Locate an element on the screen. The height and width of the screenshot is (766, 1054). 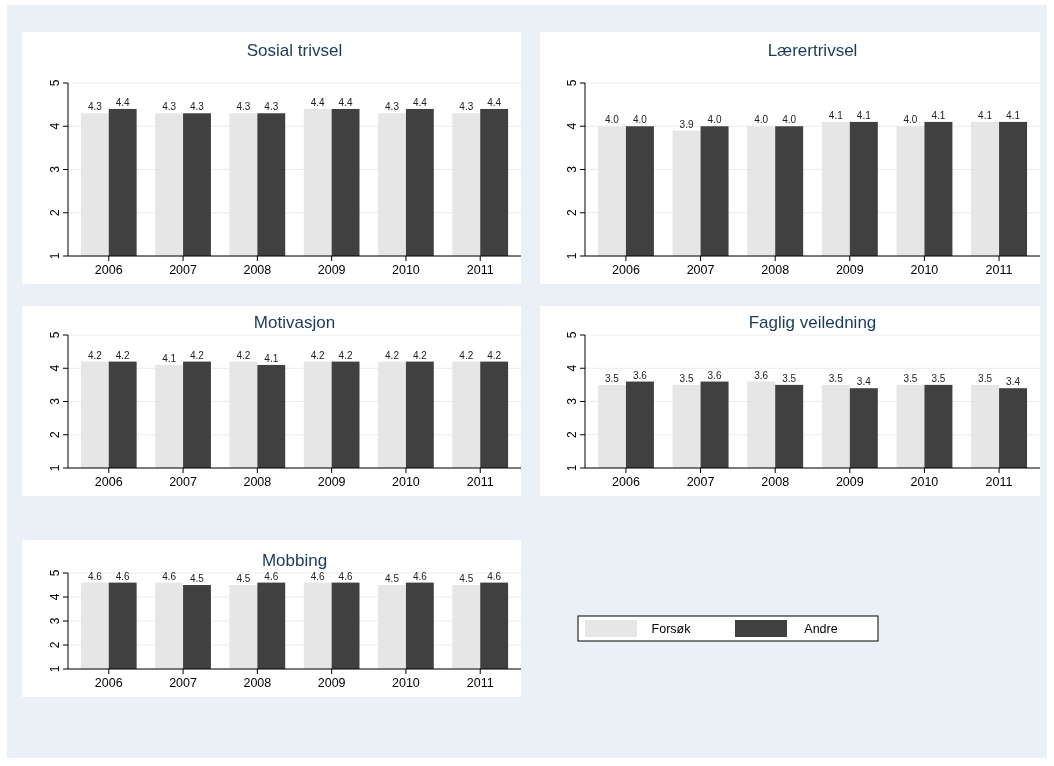
data-label: 3.4 is located at coordinates (864, 382).